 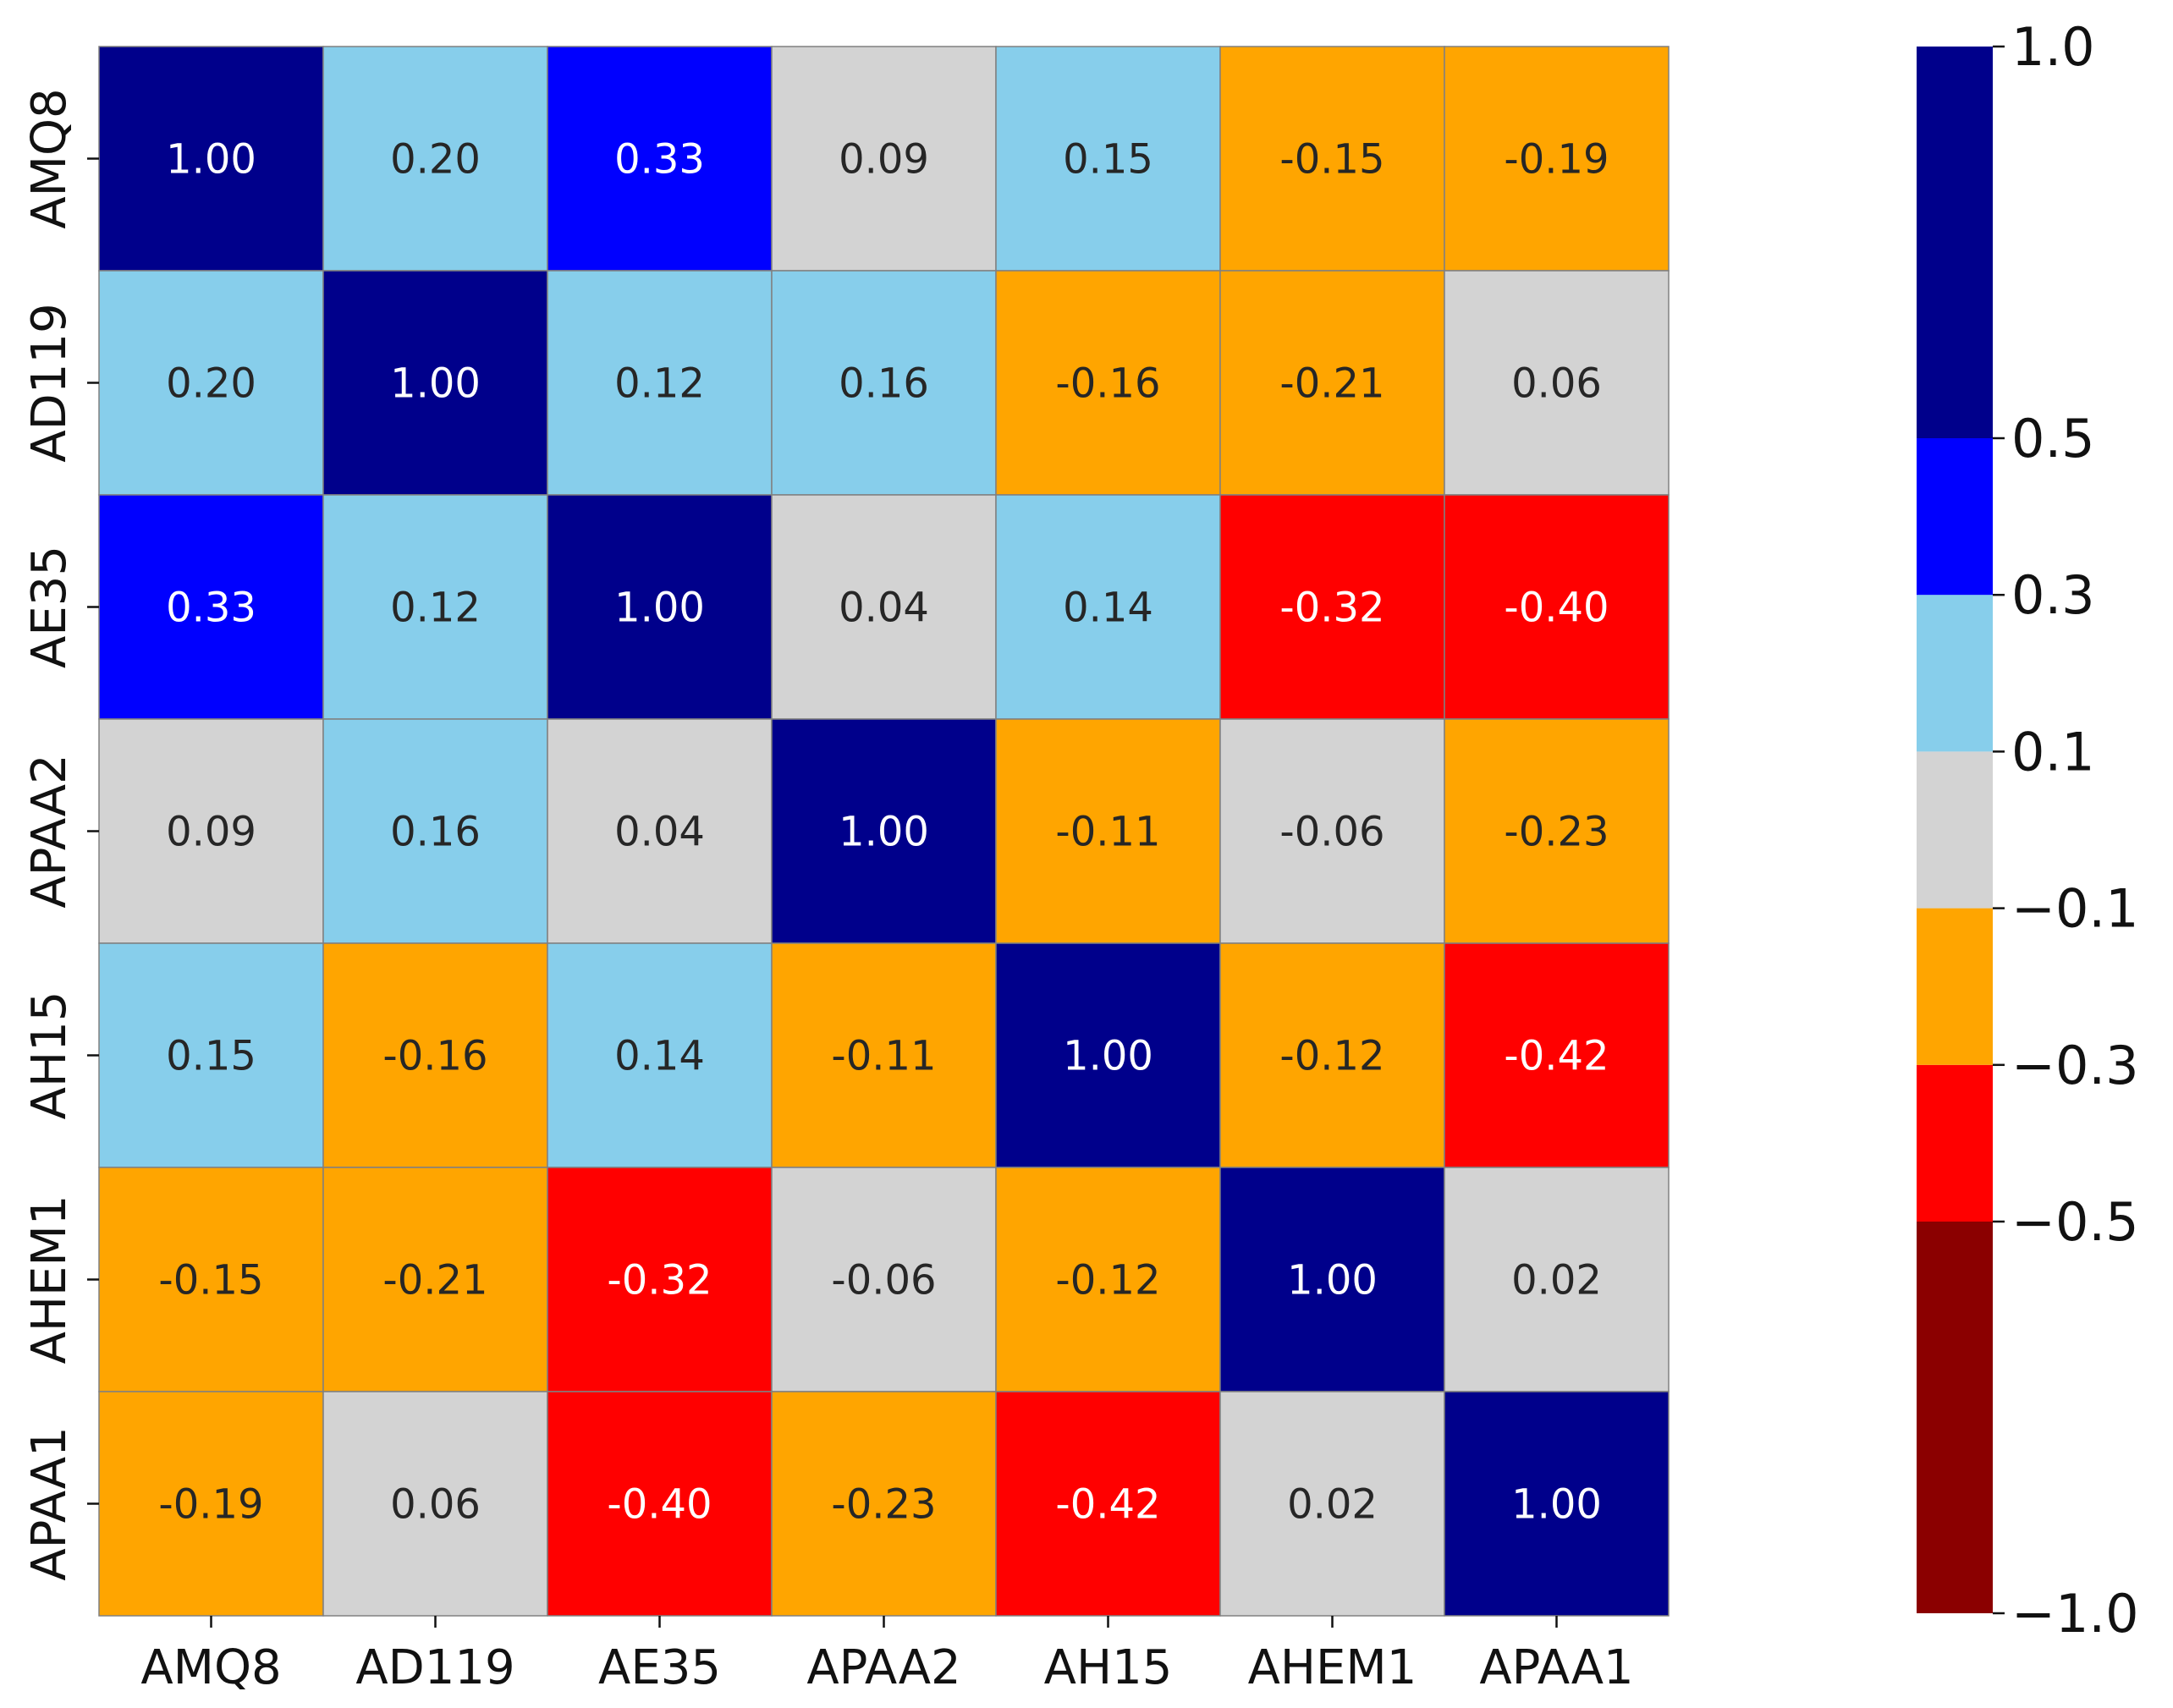 I want to click on colorbar-tick-label: −0.1, so click(x=2075, y=909).